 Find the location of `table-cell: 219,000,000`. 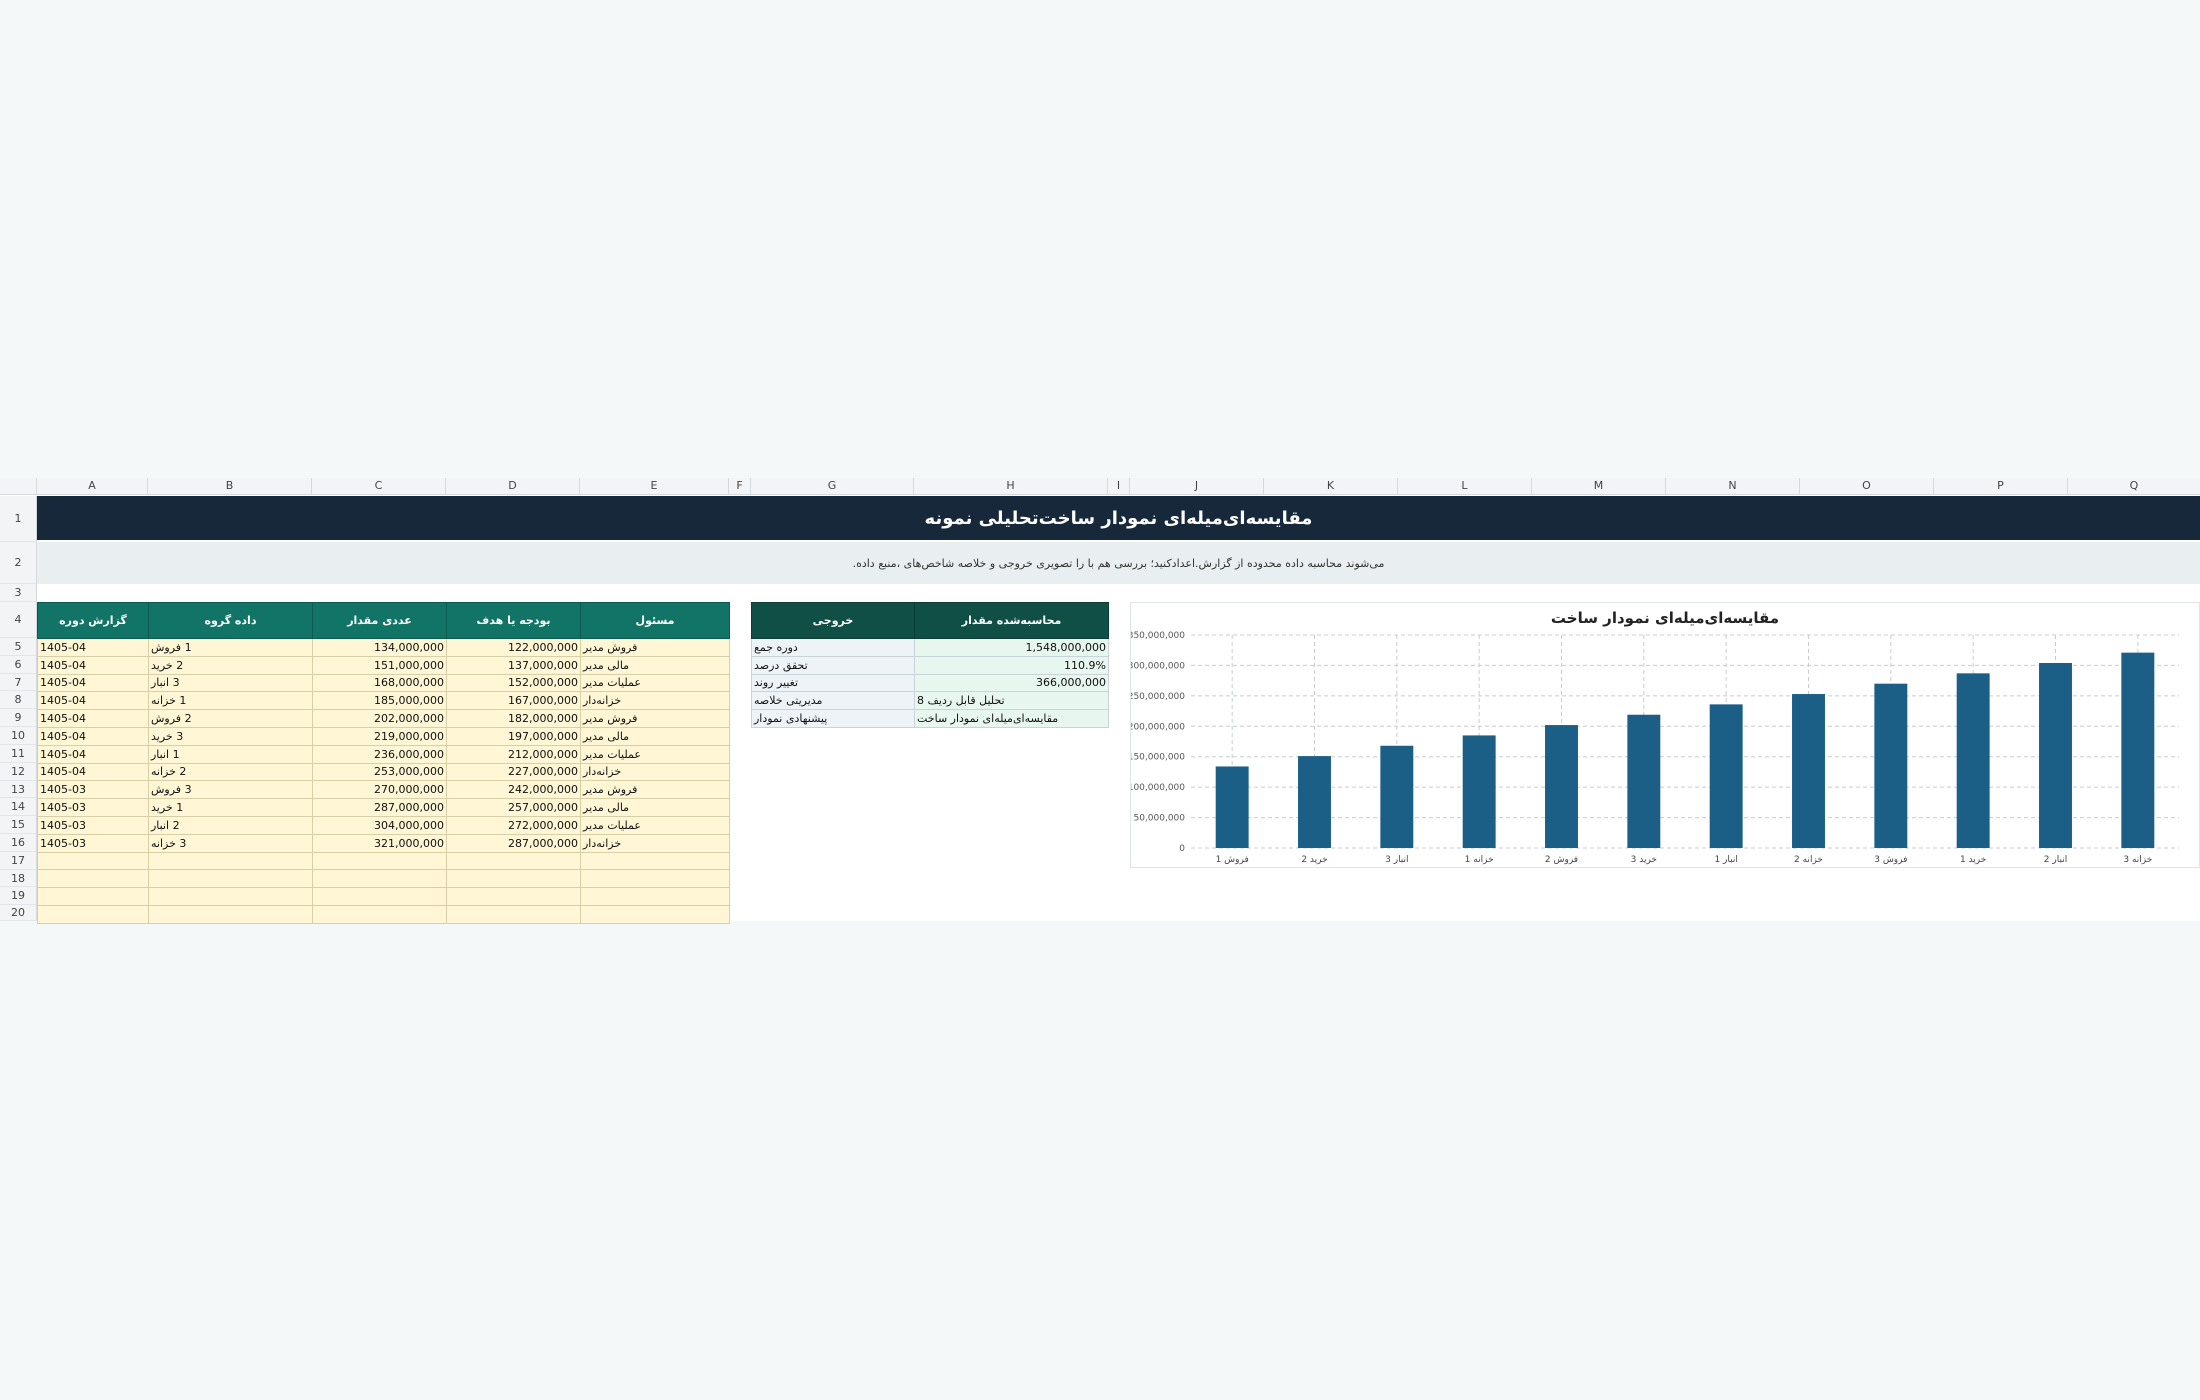

table-cell: 219,000,000 is located at coordinates (379, 736).